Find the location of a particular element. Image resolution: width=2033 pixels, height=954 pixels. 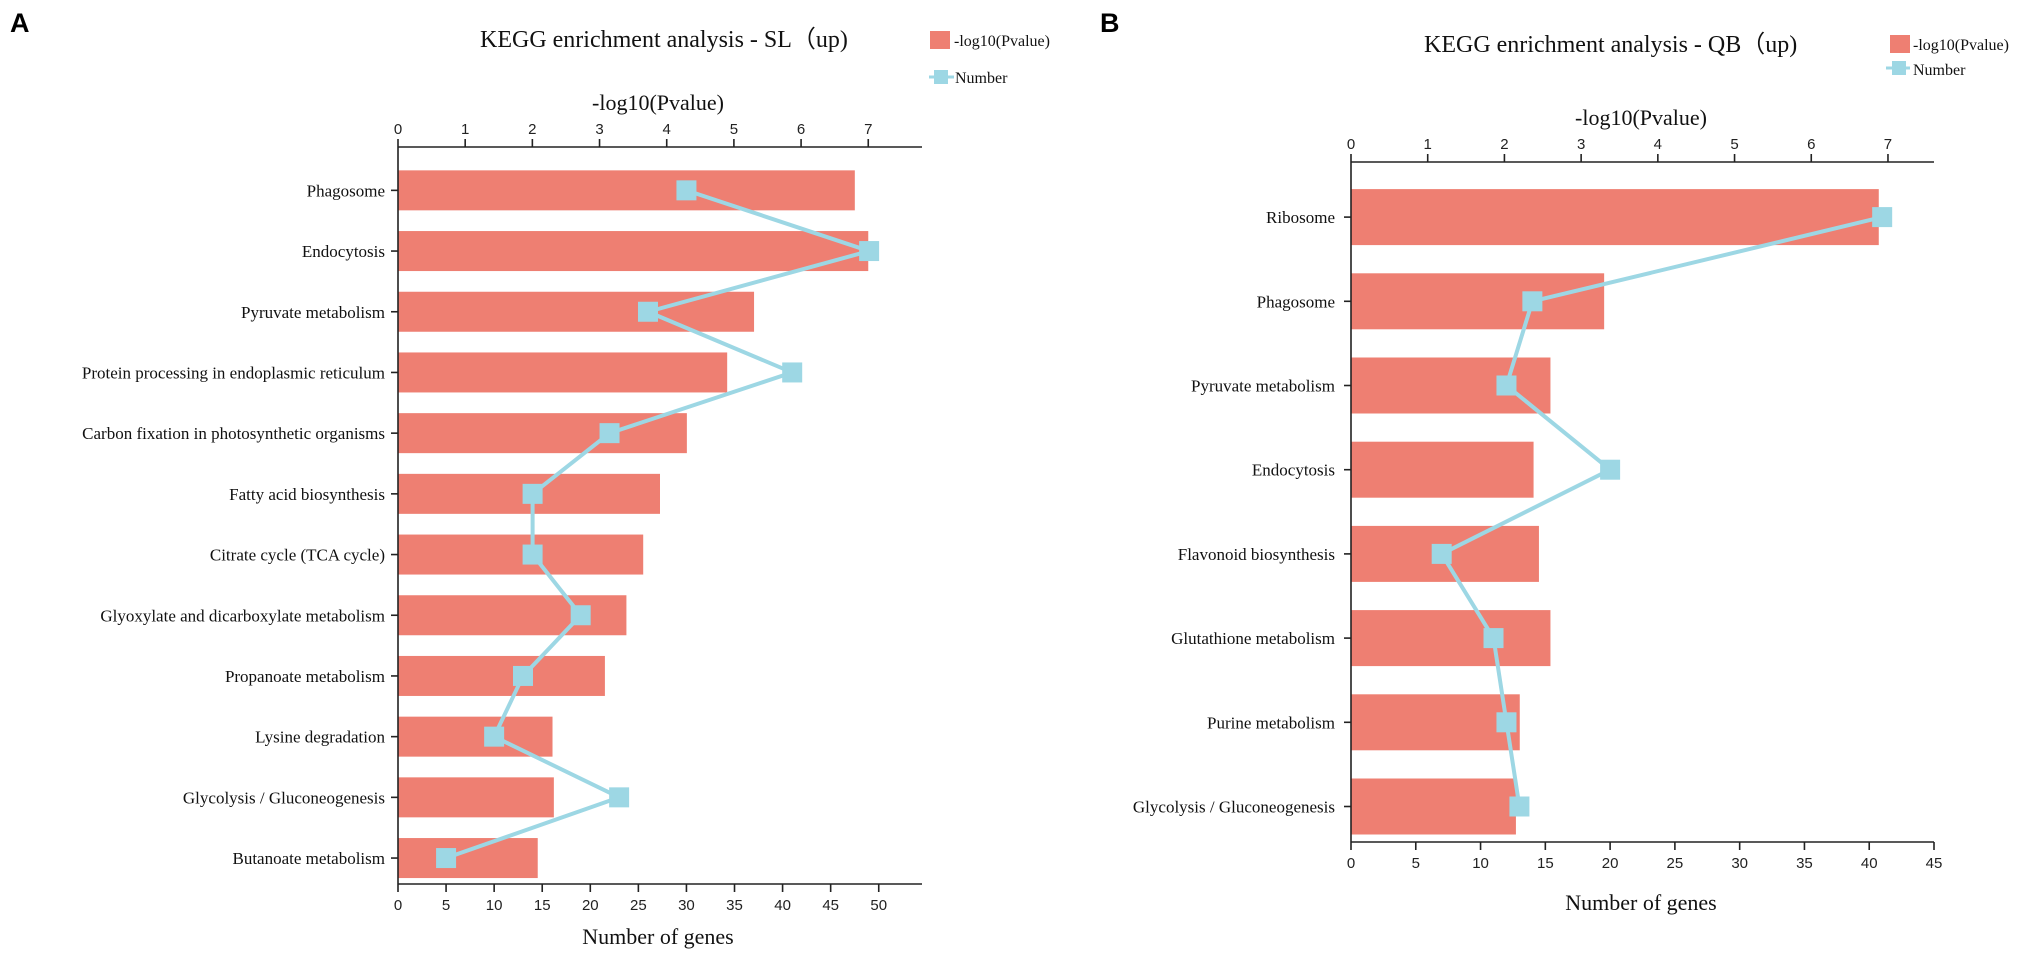

category-label: Propanoate metabolism is located at coordinates (305, 676).